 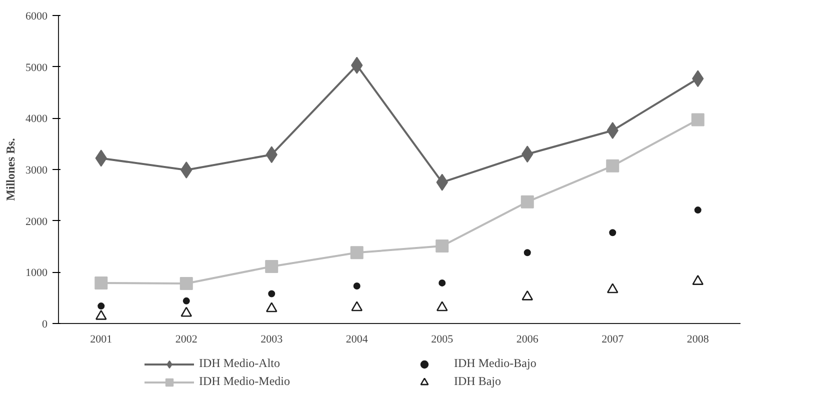 What do you see at coordinates (186, 340) in the screenshot?
I see `x-tick-label: 2002` at bounding box center [186, 340].